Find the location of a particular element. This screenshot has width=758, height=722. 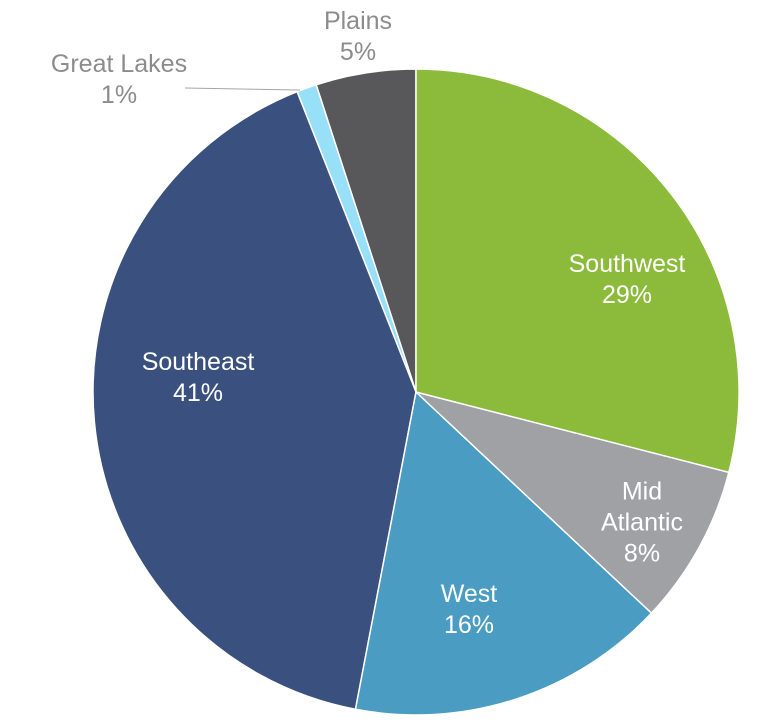

category-label: Southwest is located at coordinates (627, 264).